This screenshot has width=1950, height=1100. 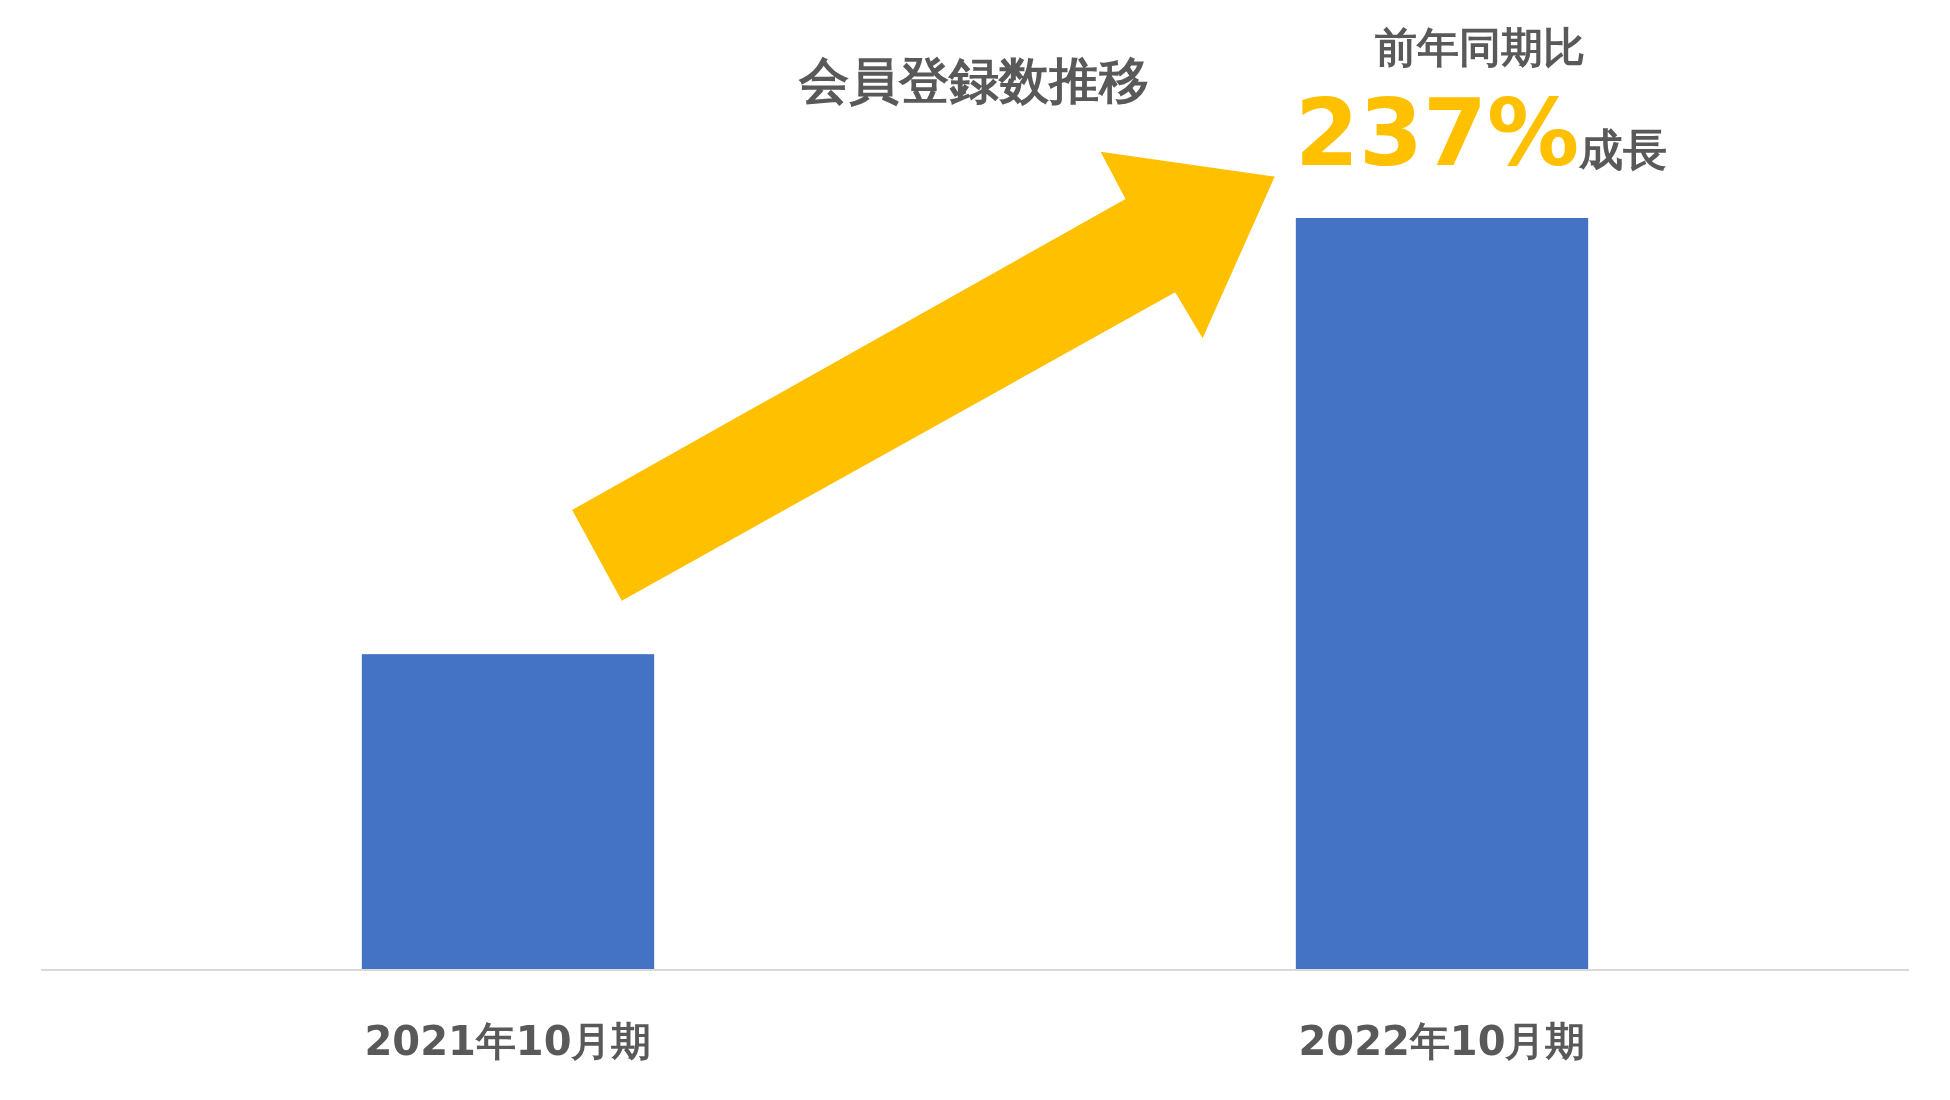 I want to click on text: 237%, so click(x=1437, y=133).